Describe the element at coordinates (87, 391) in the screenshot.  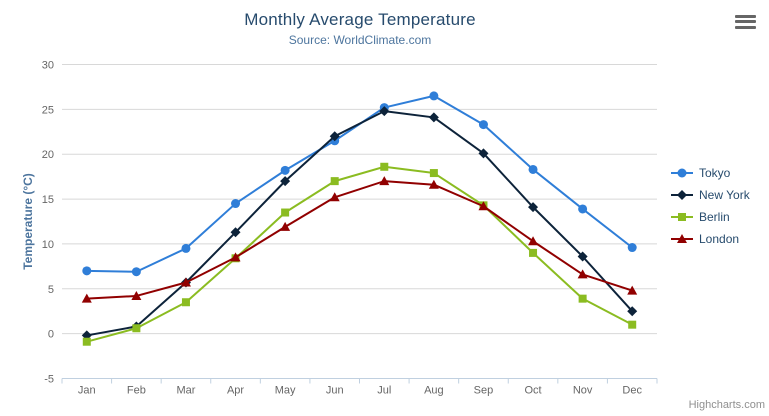
I see `svg-text: Jan` at that location.